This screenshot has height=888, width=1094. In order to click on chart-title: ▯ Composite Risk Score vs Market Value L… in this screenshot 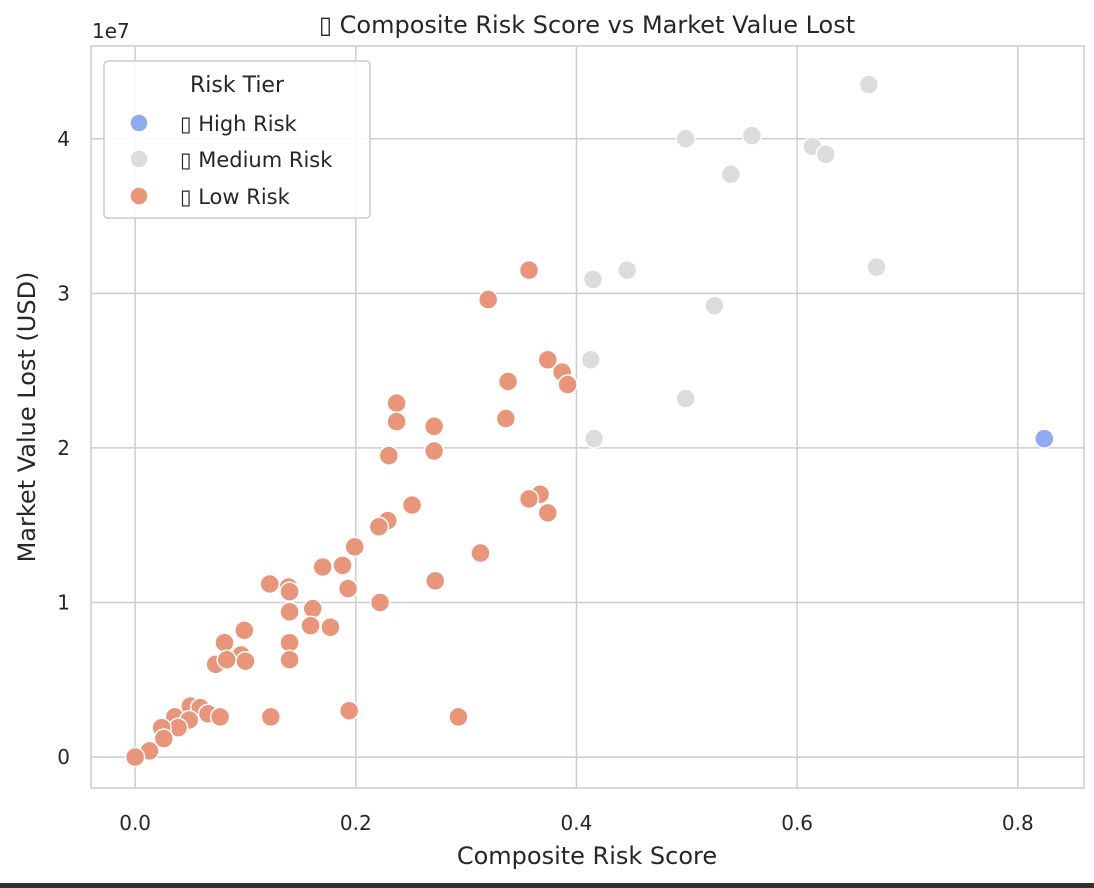, I will do `click(587, 25)`.